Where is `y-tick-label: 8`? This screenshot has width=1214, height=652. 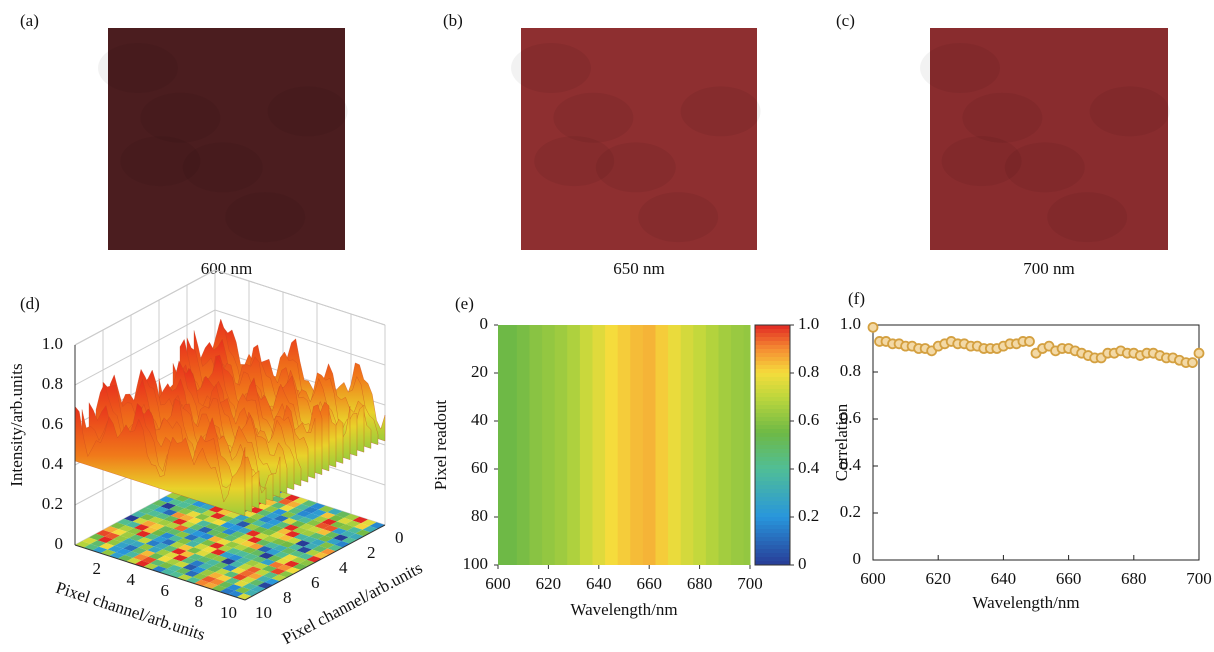 y-tick-label: 8 is located at coordinates (287, 597).